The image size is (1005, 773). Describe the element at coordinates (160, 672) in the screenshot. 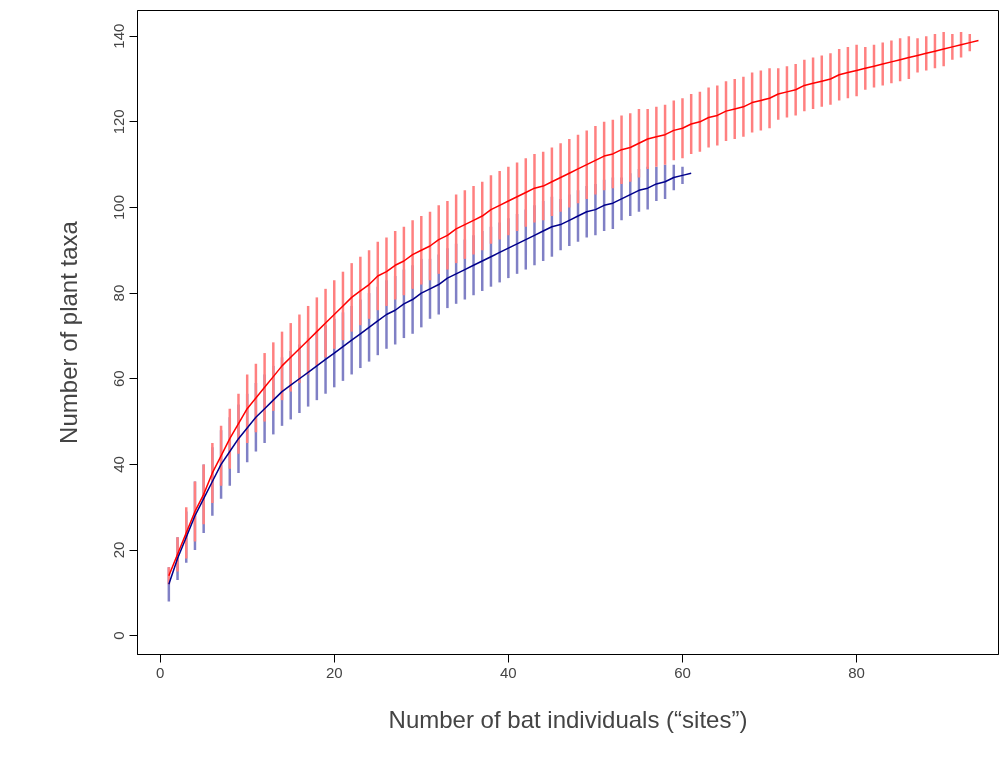

I see `x-tick-label: 0` at that location.